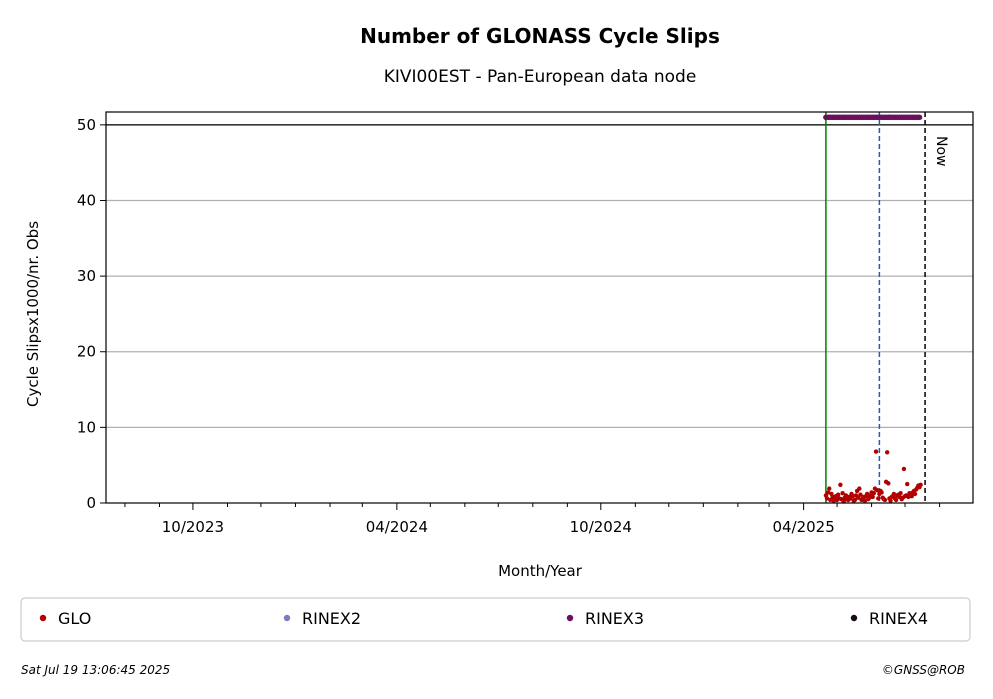 The height and width of the screenshot is (699, 993). I want to click on y-tick-label: 20, so click(86, 352).